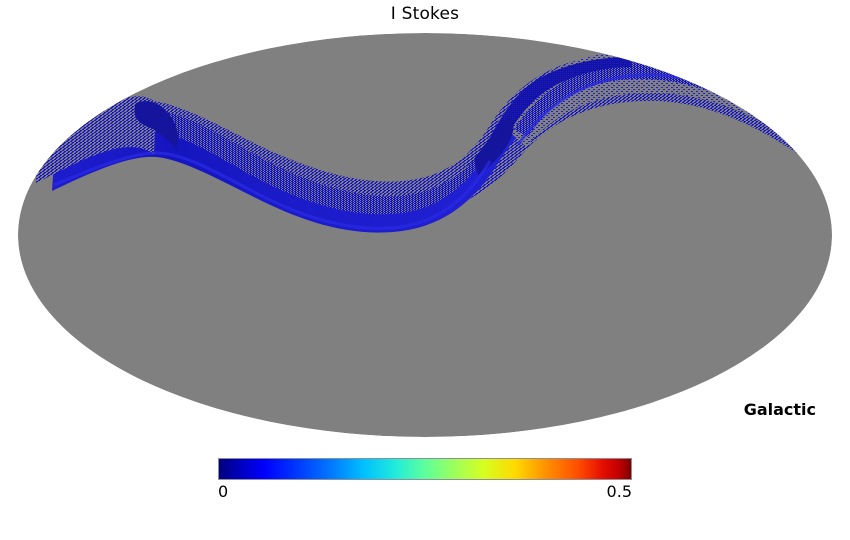 The image size is (850, 540). What do you see at coordinates (494, 145) in the screenshot?
I see `scan-band-pinch-center` at bounding box center [494, 145].